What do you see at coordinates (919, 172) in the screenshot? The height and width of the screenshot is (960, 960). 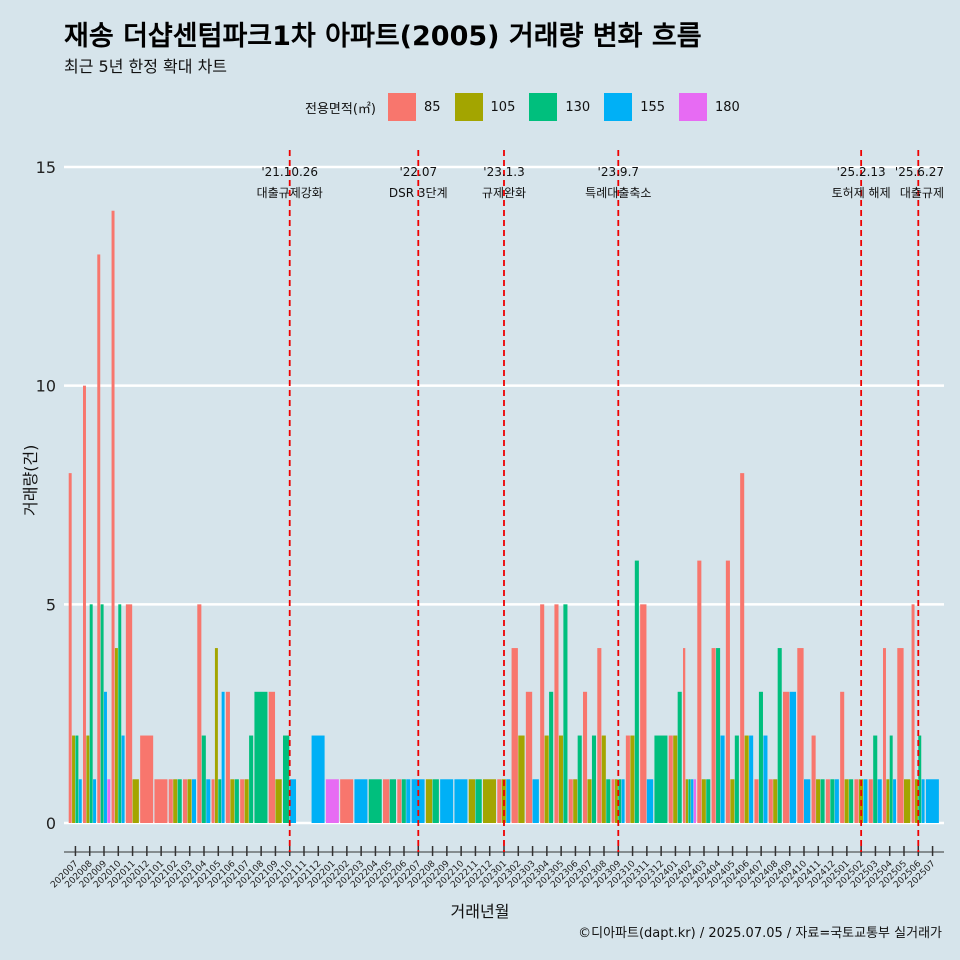 I see `event-date-label: '25.6.27` at bounding box center [919, 172].